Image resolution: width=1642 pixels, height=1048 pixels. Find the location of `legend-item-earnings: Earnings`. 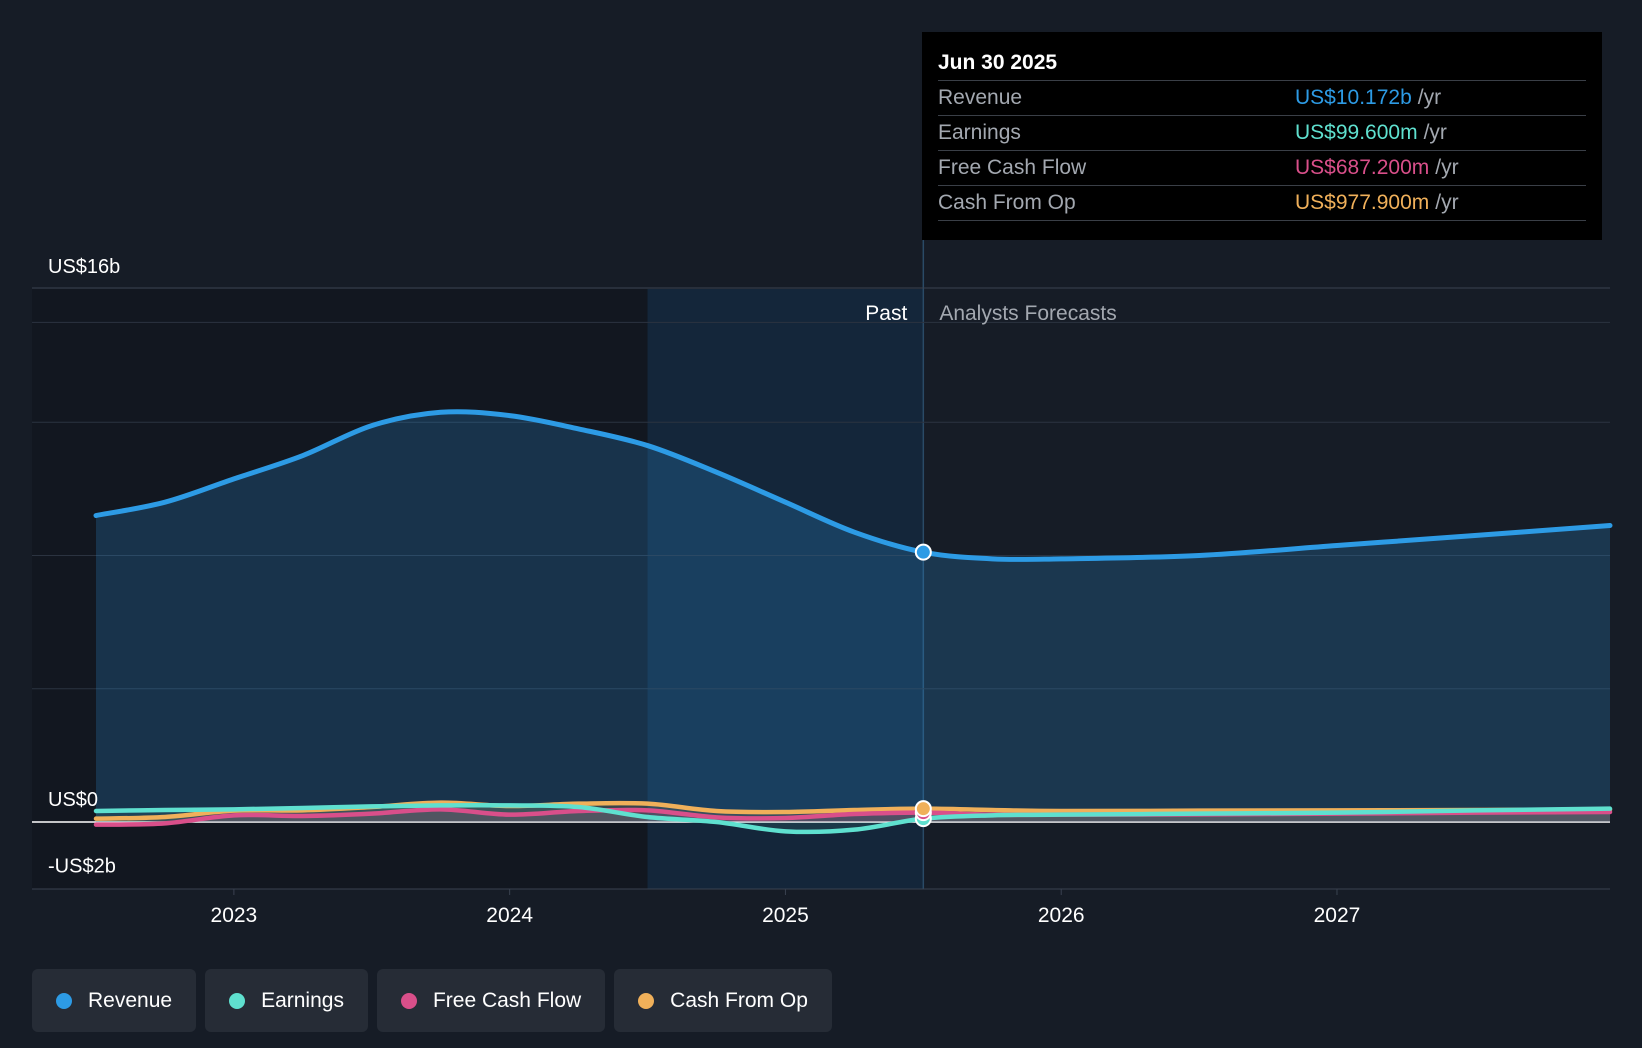

legend-item-earnings: Earnings is located at coordinates (286, 1000).